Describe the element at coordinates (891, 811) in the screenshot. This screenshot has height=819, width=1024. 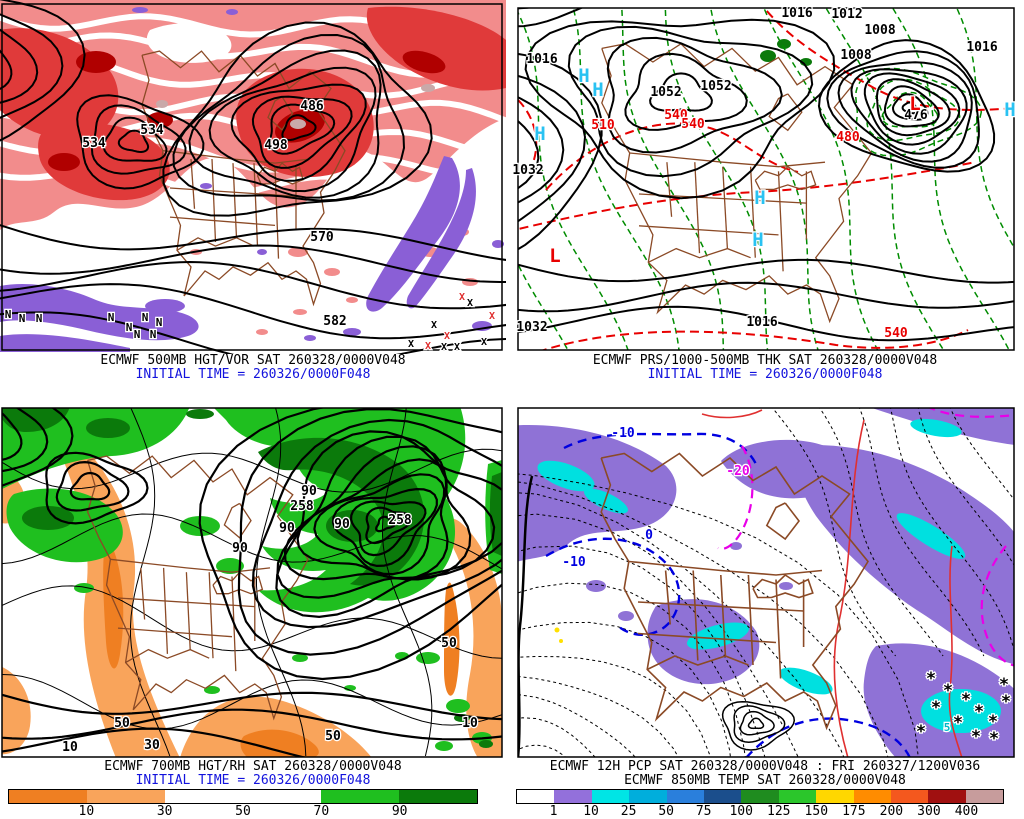
I see `colorbar-tick: 200` at that location.